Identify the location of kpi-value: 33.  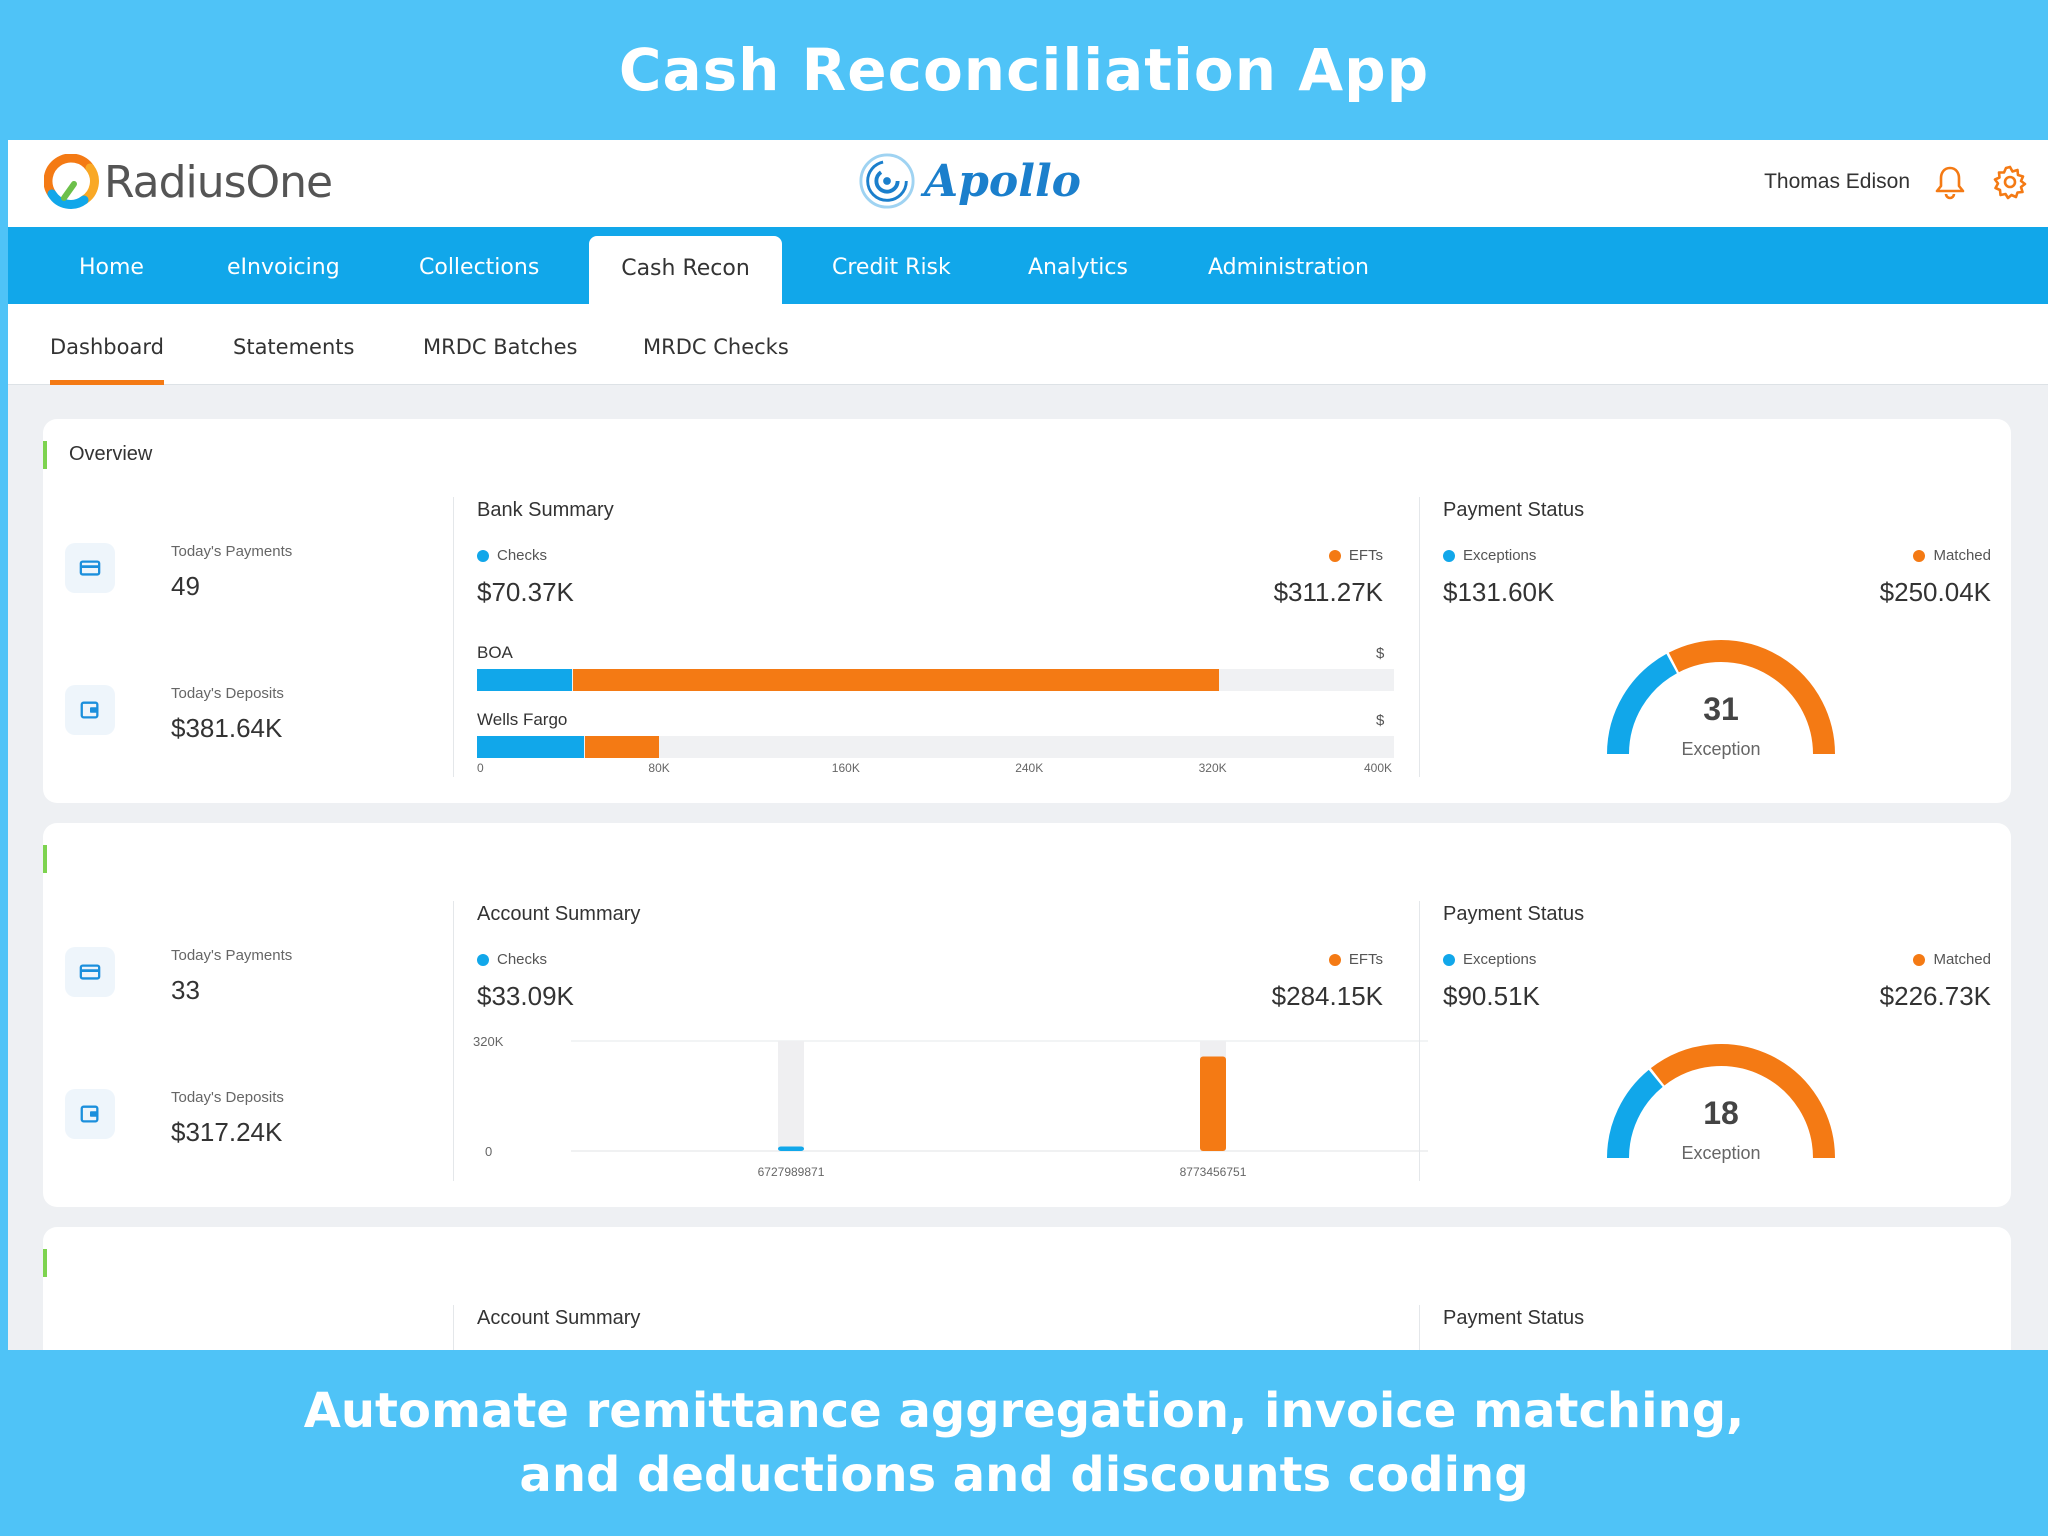
(185, 990).